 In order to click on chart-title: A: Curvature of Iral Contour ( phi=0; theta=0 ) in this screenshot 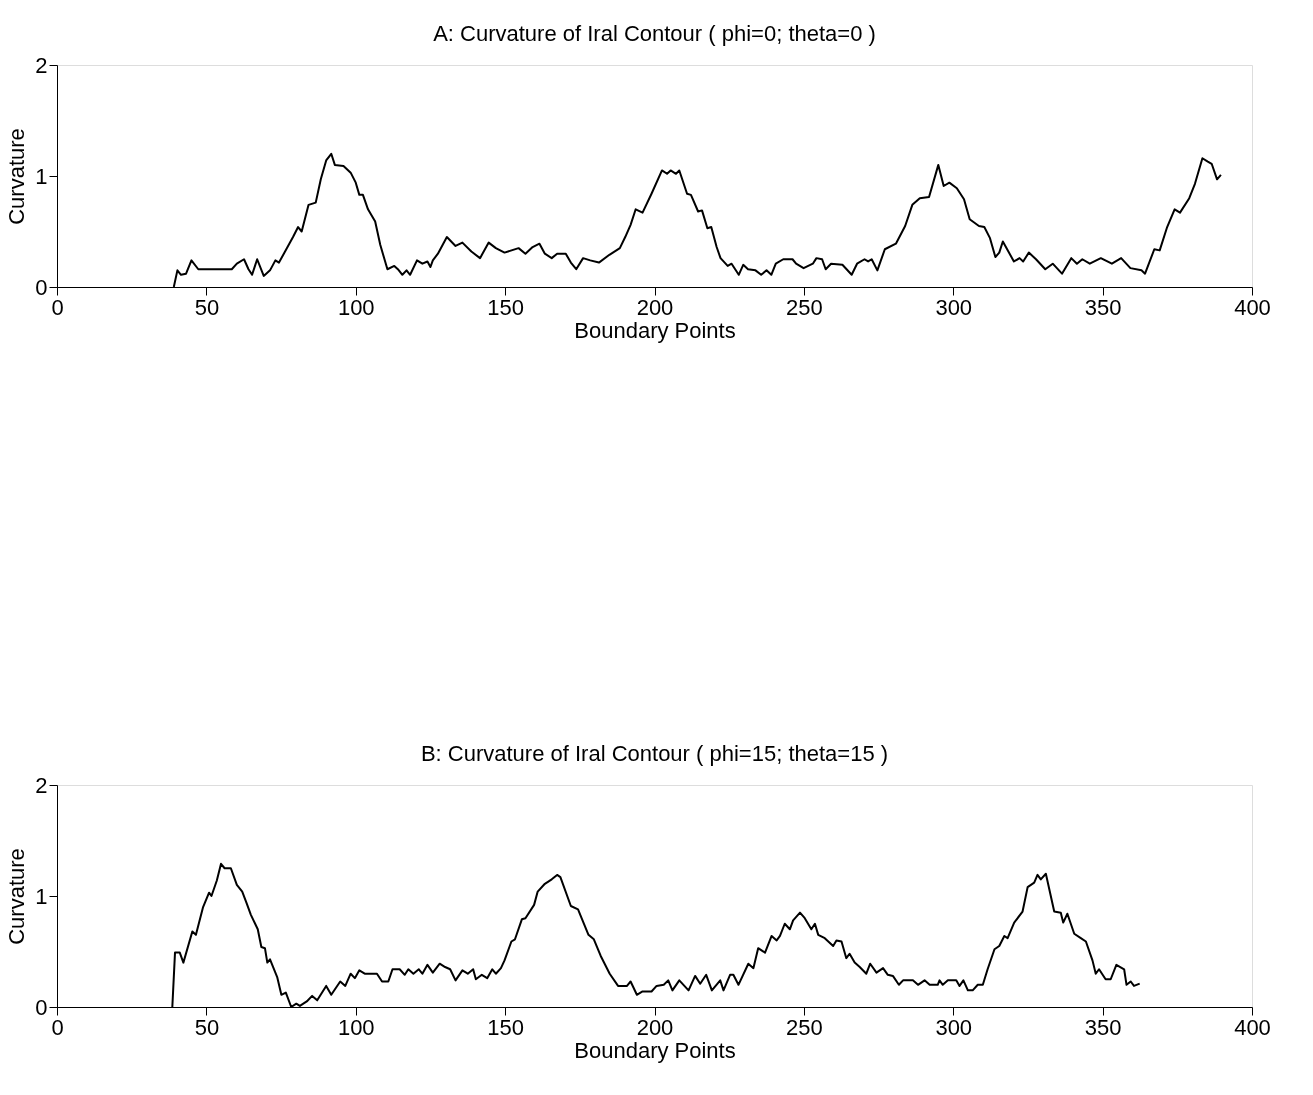, I will do `click(654, 33)`.